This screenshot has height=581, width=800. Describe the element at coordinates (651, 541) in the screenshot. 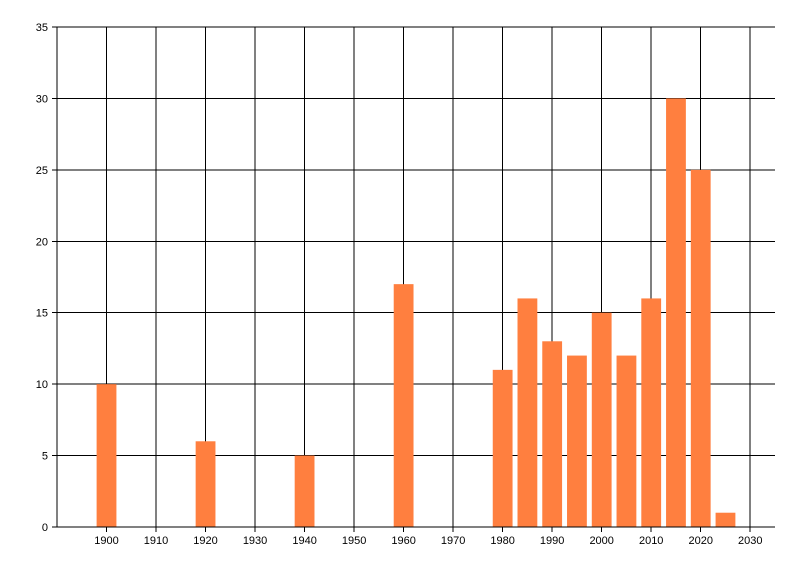

I see `x-axis-tick-label: 2010` at that location.